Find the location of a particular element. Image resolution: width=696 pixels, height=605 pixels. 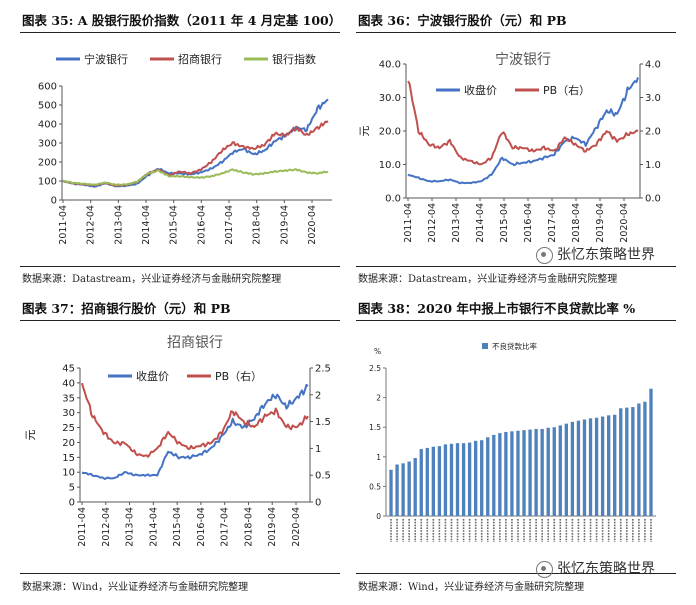

y-tick-label: 10.0 is located at coordinates (390, 165).